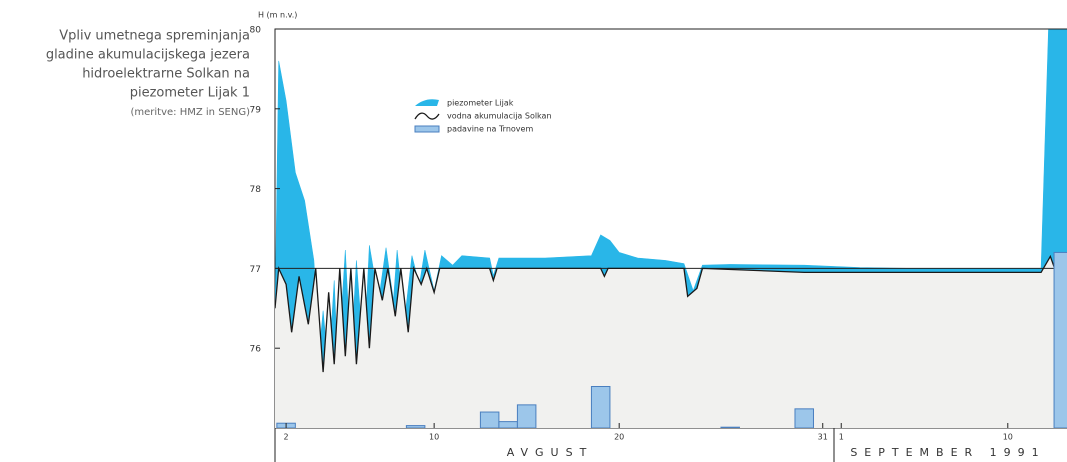 This screenshot has width=1067, height=462. What do you see at coordinates (947, 452) in the screenshot?
I see `month-label: SEPTEMBER 1991` at bounding box center [947, 452].